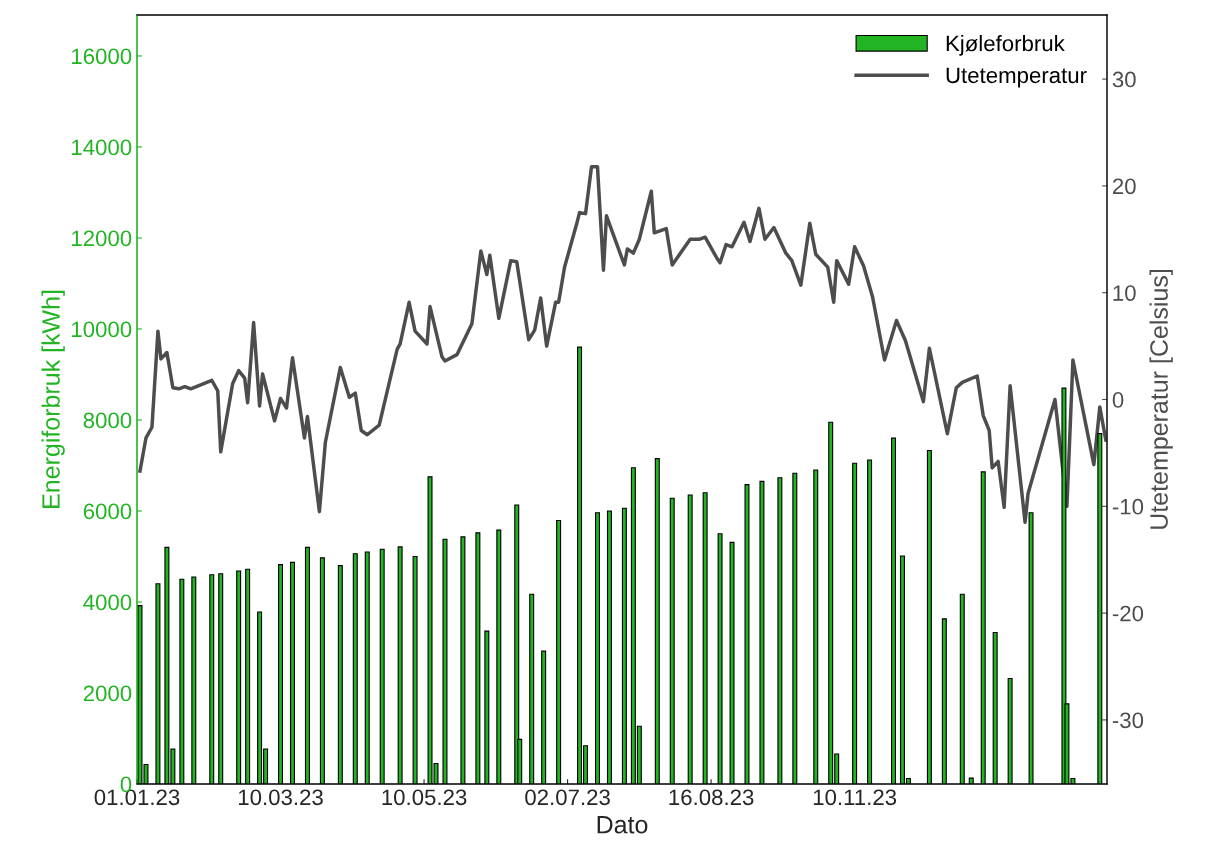  I want to click on y-tick-label: 10000, so click(102, 329).